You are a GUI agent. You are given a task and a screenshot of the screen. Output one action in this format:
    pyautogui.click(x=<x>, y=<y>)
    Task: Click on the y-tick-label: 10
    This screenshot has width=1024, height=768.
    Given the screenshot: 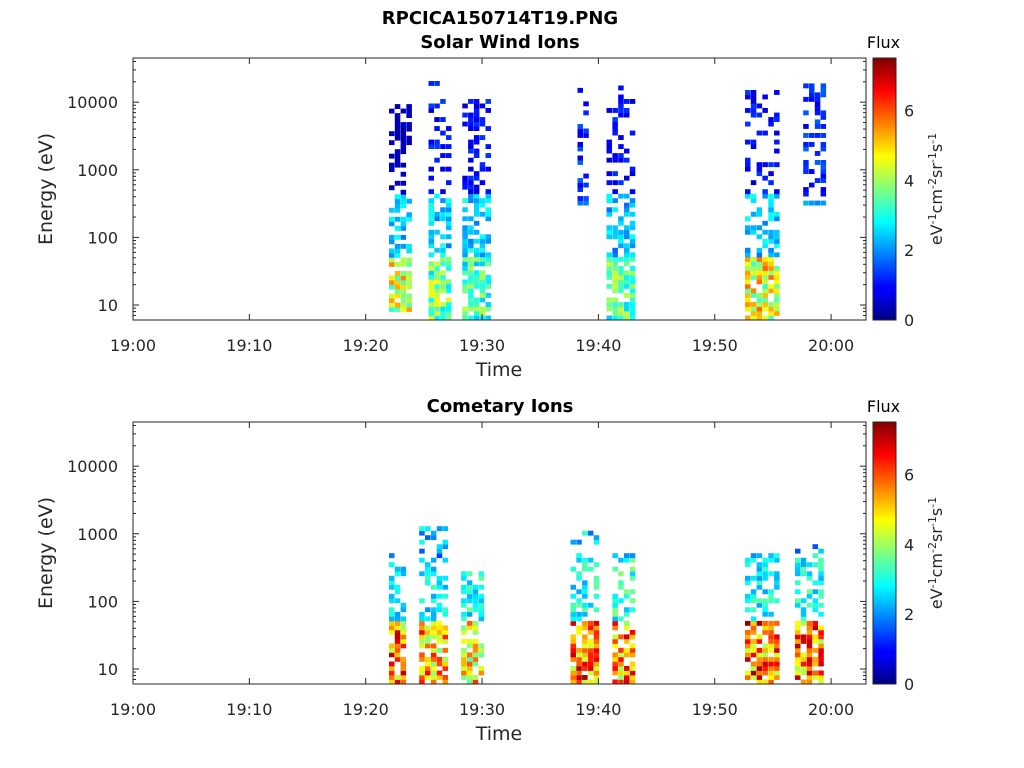 What is the action you would take?
    pyautogui.click(x=108, y=305)
    